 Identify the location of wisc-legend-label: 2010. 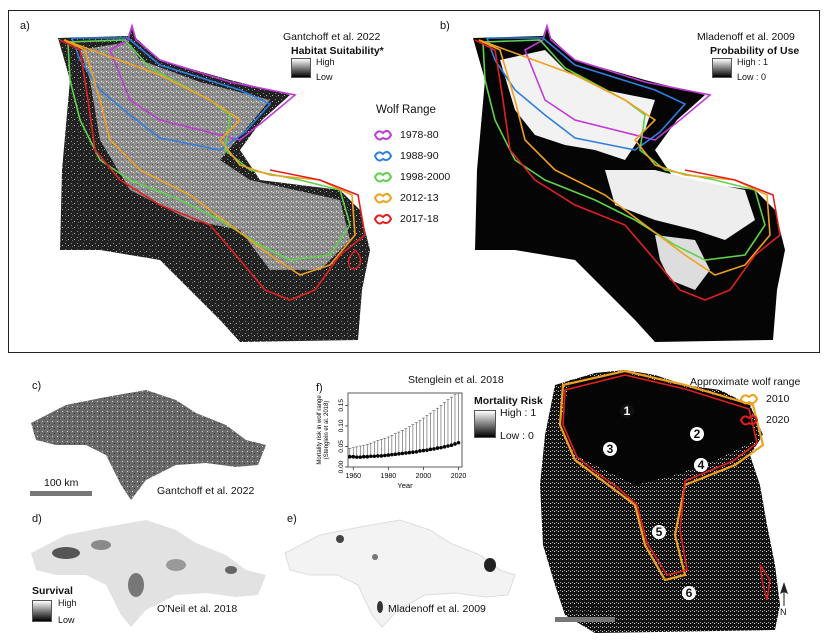
(778, 398).